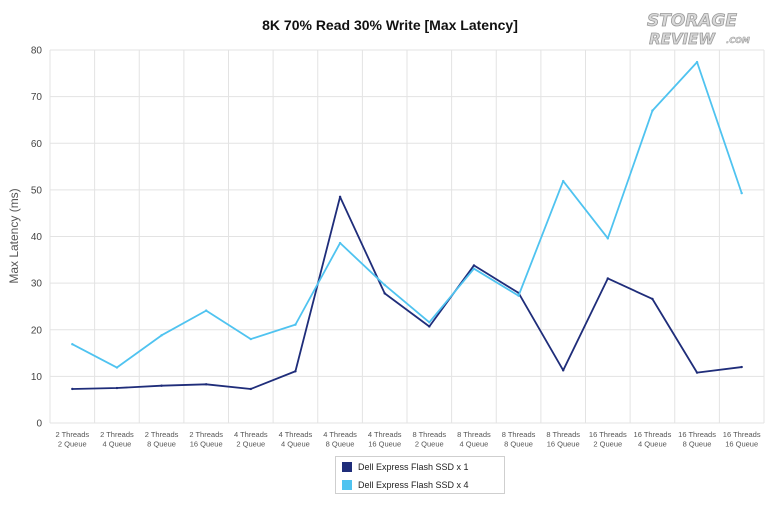 This screenshot has height=513, width=768. I want to click on storage-review-logo: STORAGE REVIEW .COM, so click(699, 30).